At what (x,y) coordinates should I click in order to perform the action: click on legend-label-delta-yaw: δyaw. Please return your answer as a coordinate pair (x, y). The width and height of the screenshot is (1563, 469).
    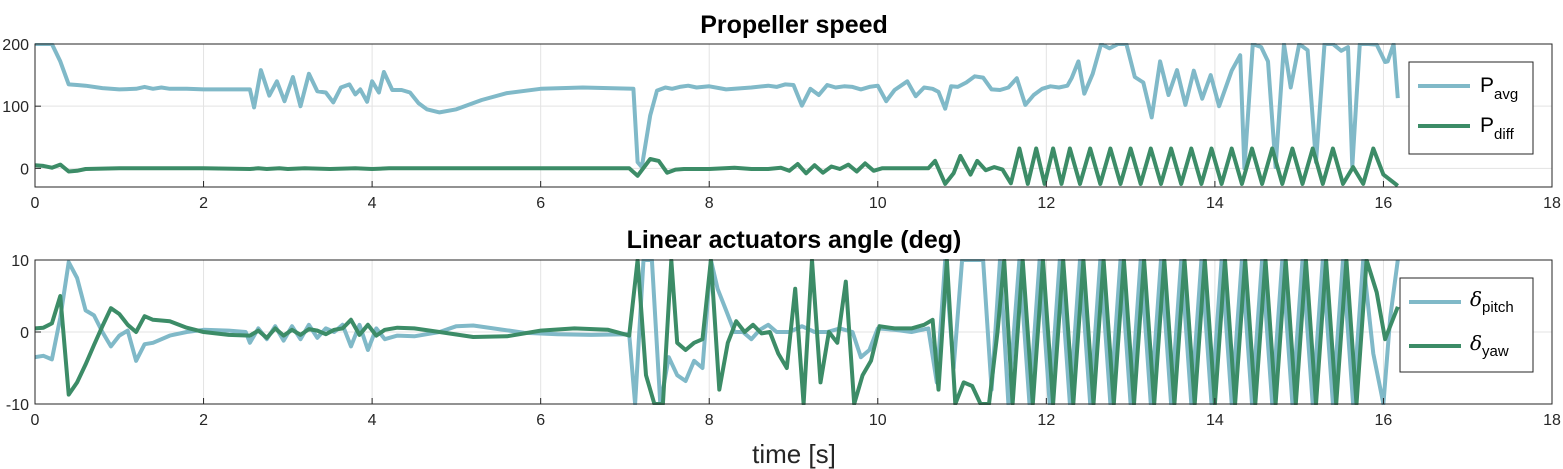
    Looking at the image, I should click on (1489, 345).